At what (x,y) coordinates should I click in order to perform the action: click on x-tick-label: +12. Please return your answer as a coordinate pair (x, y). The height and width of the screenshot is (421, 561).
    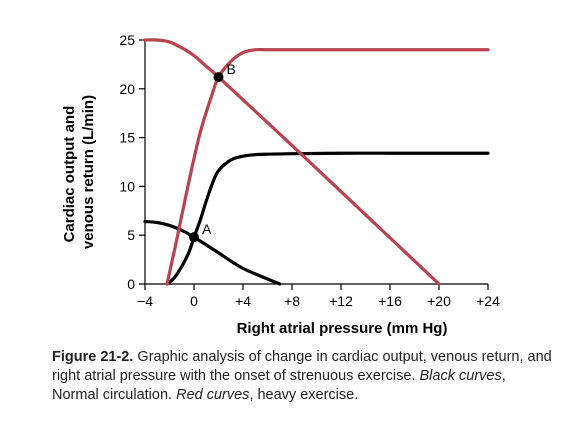
    Looking at the image, I should click on (341, 301).